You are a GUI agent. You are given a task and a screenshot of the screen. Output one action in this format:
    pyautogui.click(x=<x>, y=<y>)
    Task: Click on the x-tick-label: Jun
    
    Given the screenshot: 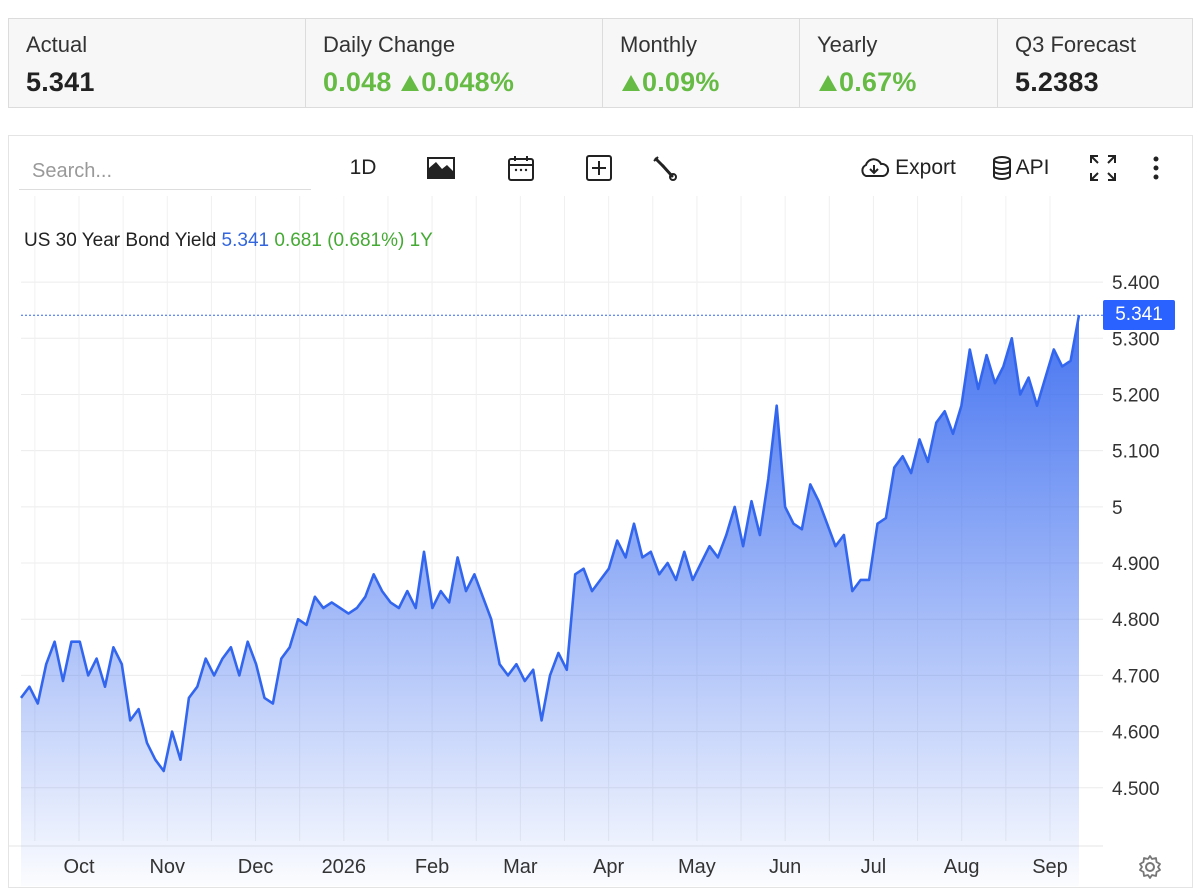 What is the action you would take?
    pyautogui.click(x=785, y=867)
    